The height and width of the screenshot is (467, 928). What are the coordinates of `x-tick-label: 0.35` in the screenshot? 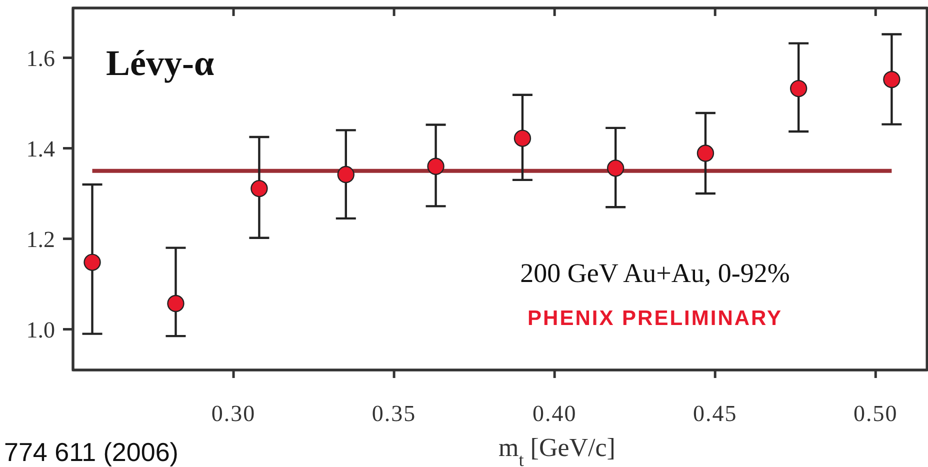 It's located at (394, 413).